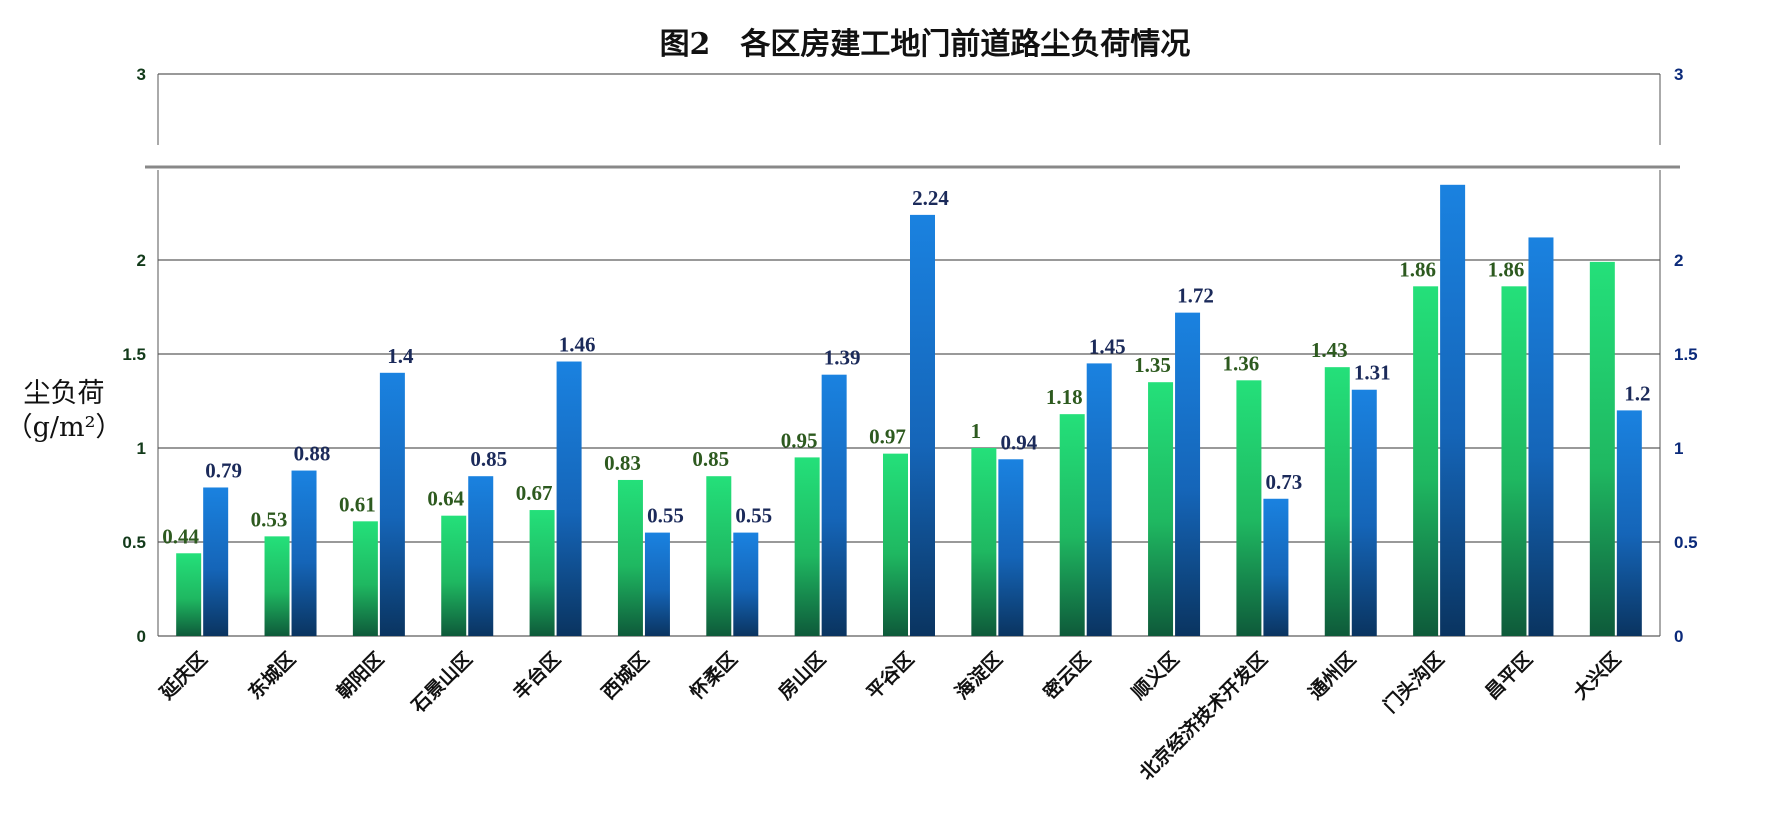 This screenshot has width=1765, height=816. Describe the element at coordinates (1195, 296) in the screenshot. I see `data-label: 1.72` at that location.